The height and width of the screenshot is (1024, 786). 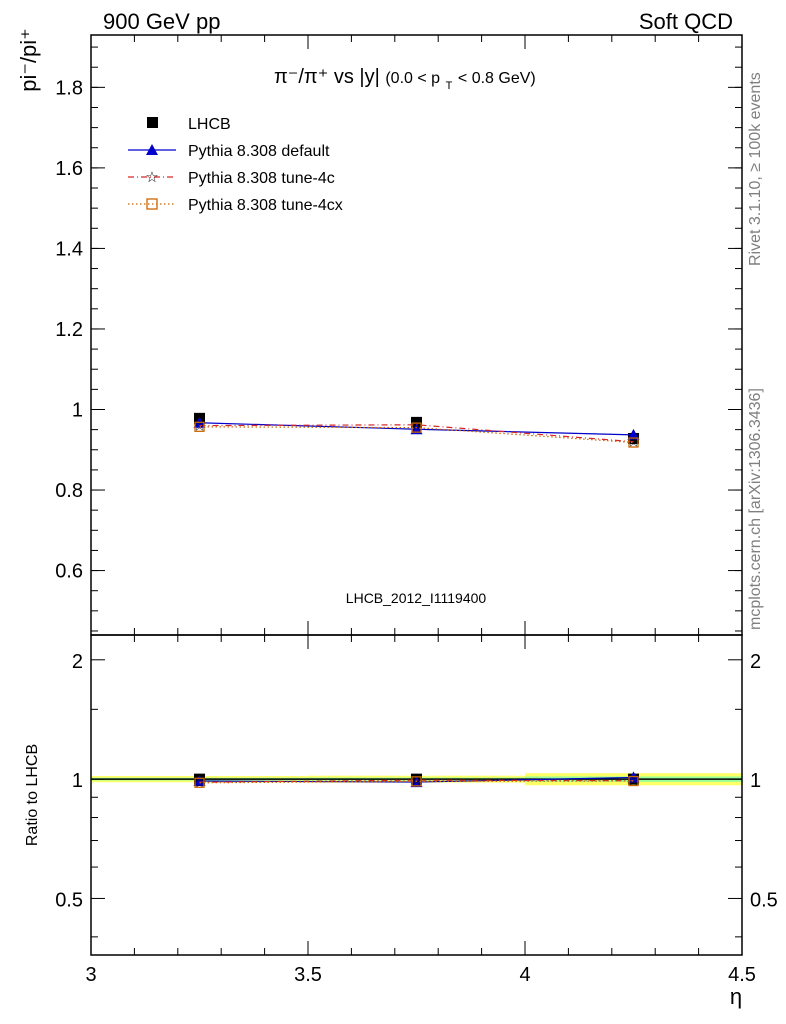 I want to click on legend-label-tune4c: Pythia 8.308 tune-4c, so click(x=261, y=178).